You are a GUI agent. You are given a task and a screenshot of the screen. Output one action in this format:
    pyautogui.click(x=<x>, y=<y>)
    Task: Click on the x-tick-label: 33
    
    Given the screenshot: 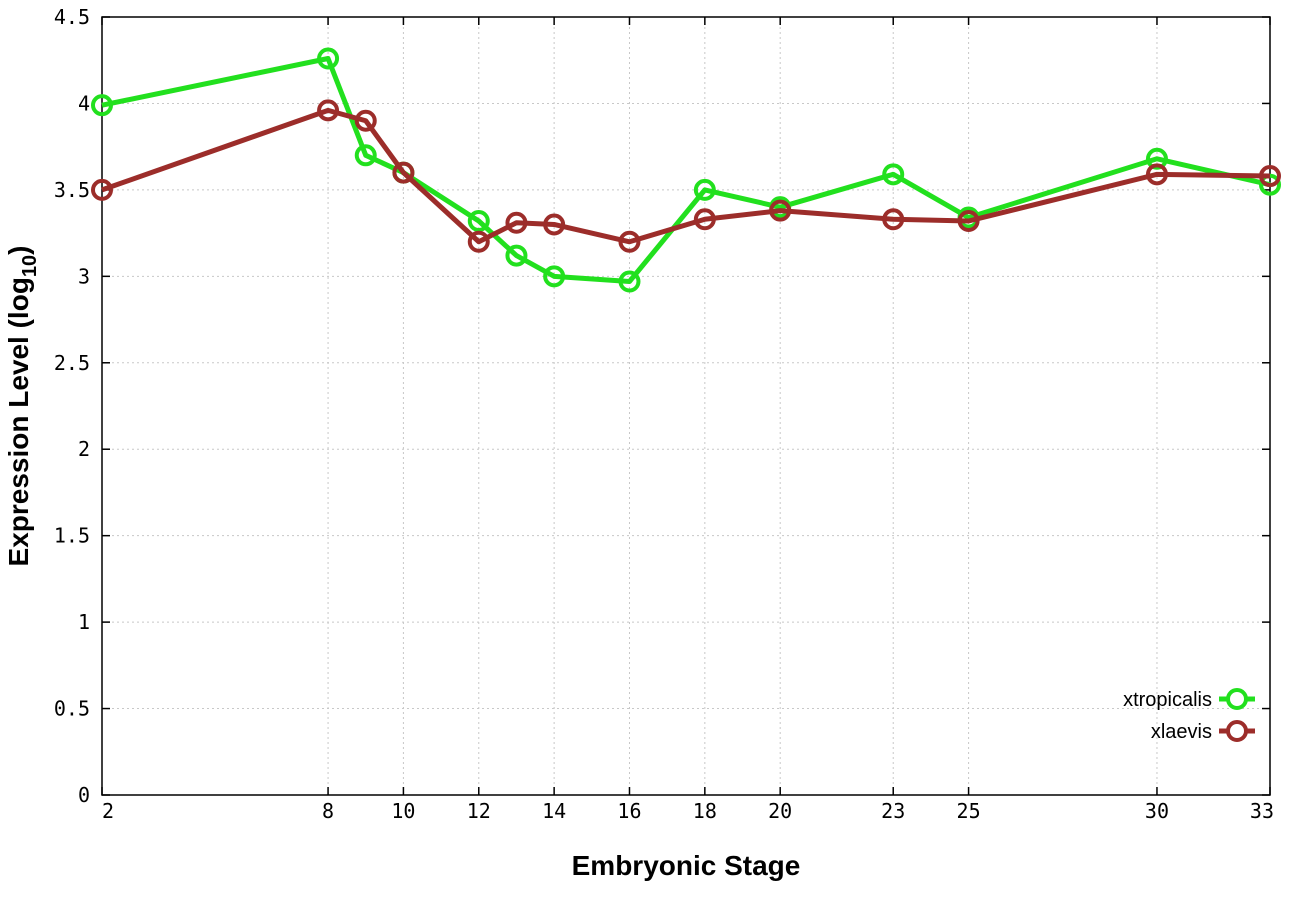 What is the action you would take?
    pyautogui.click(x=1262, y=811)
    